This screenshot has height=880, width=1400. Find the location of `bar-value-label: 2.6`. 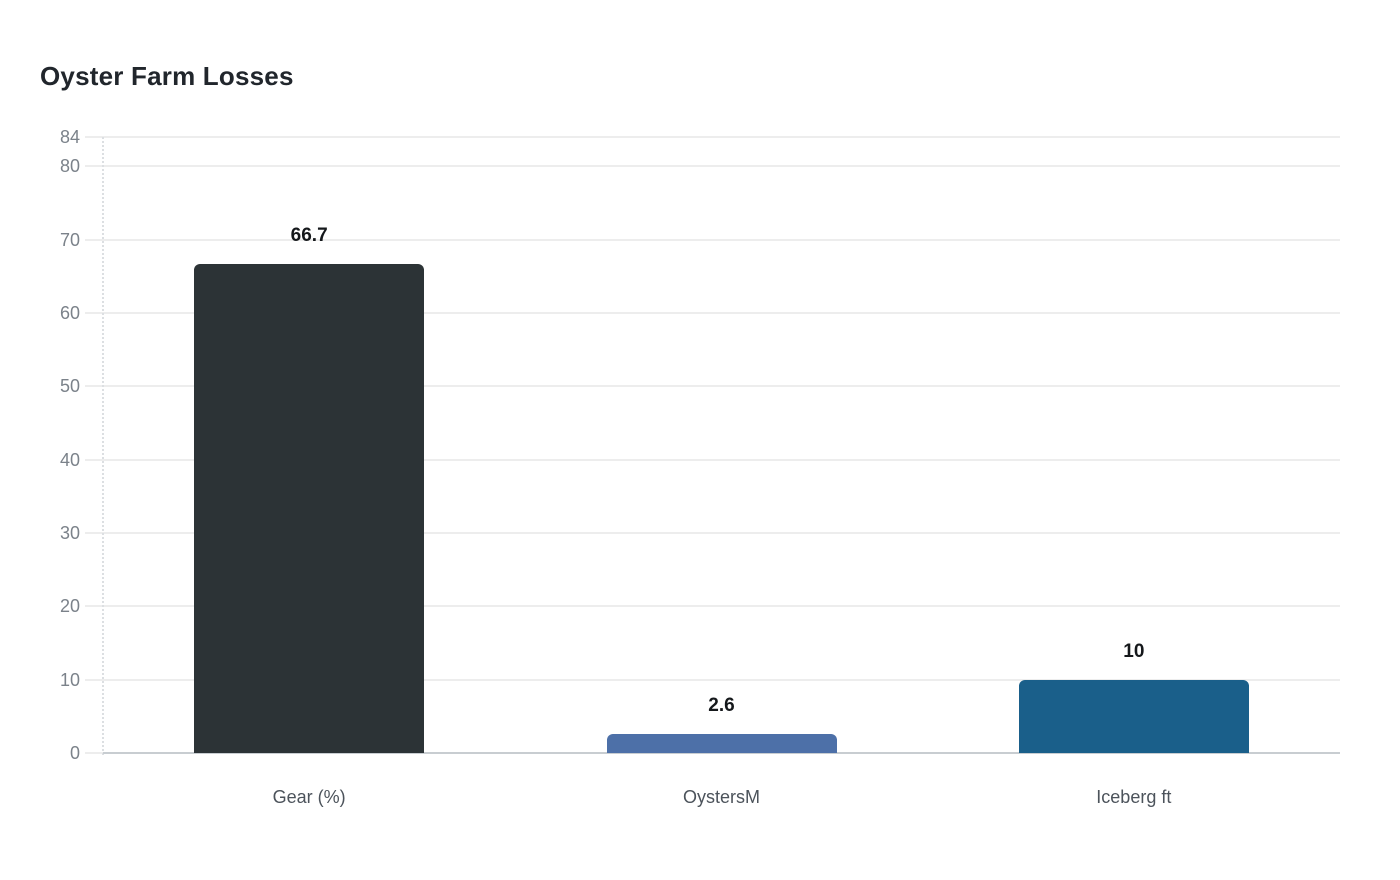

bar-value-label: 2.6 is located at coordinates (721, 705).